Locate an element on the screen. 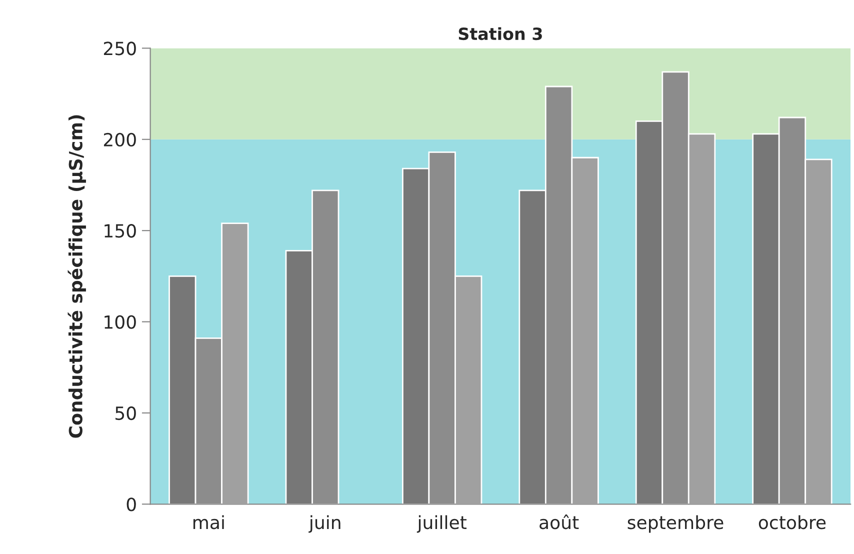 Image resolution: width=854 pixels, height=554 pixels. y-axis-title: Conductivité spécifique (µS/cm) is located at coordinates (77, 276).